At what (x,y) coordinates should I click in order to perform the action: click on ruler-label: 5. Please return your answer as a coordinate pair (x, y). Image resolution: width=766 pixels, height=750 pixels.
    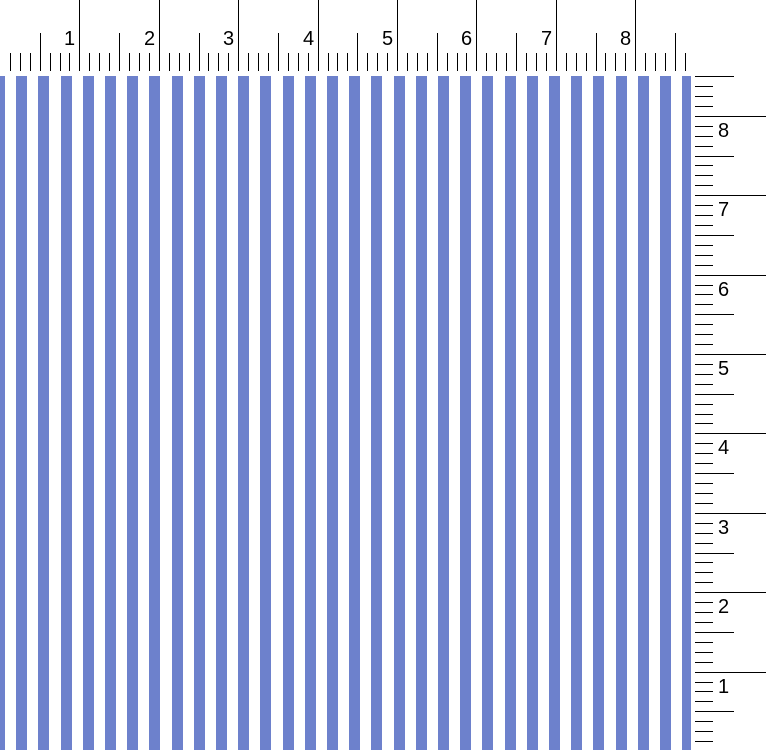
    Looking at the image, I should click on (724, 369).